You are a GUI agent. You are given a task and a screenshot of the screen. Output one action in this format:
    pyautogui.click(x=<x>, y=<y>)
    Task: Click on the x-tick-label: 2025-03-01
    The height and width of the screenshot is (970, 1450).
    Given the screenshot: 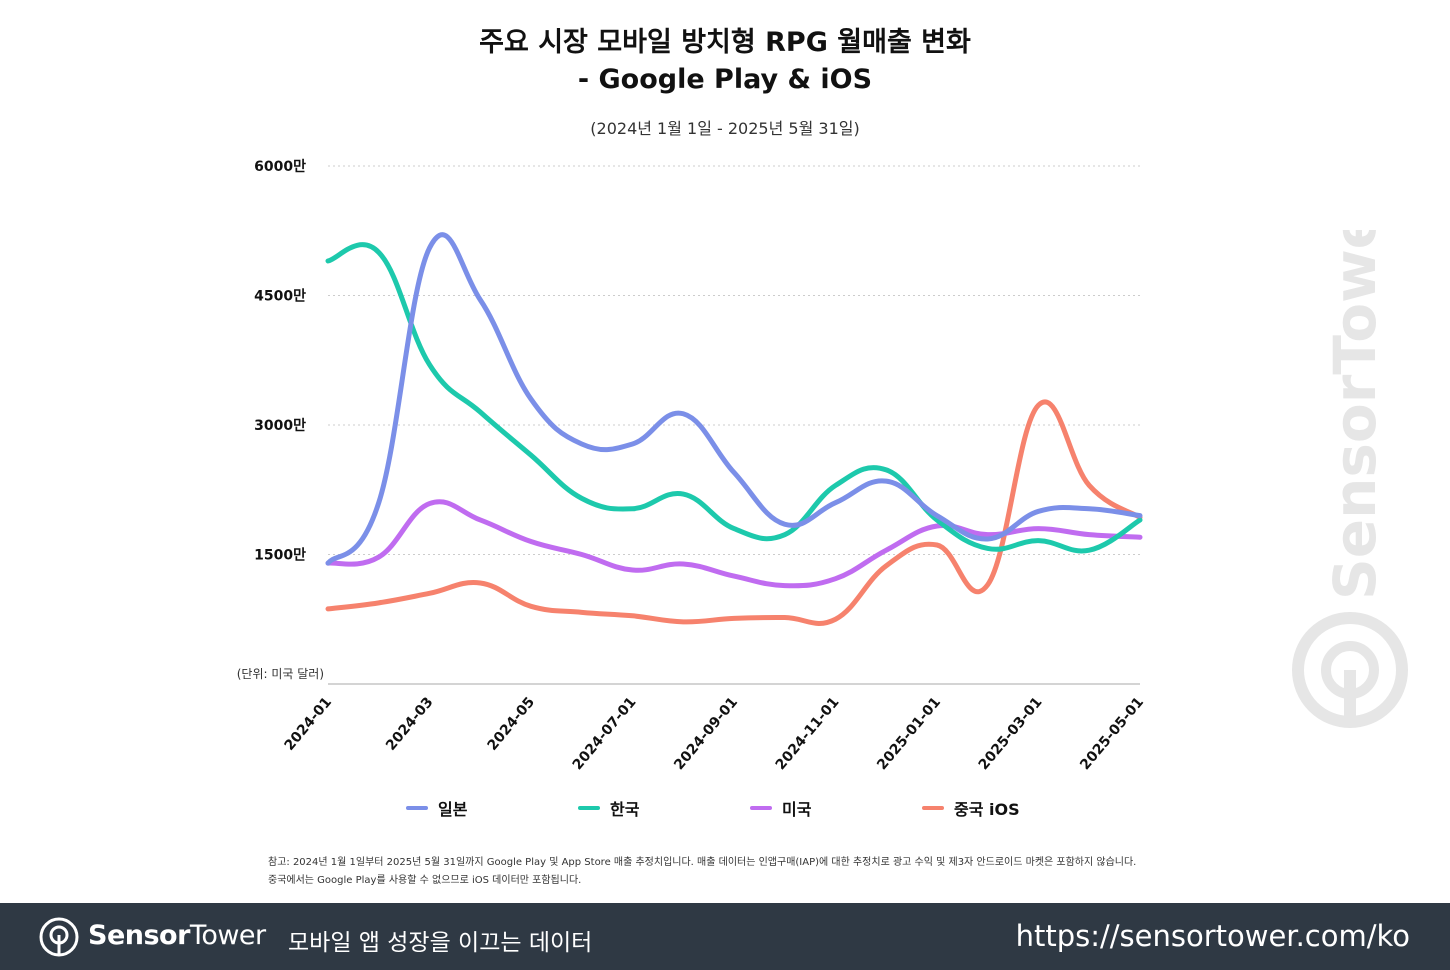 What is the action you would take?
    pyautogui.click(x=1011, y=733)
    